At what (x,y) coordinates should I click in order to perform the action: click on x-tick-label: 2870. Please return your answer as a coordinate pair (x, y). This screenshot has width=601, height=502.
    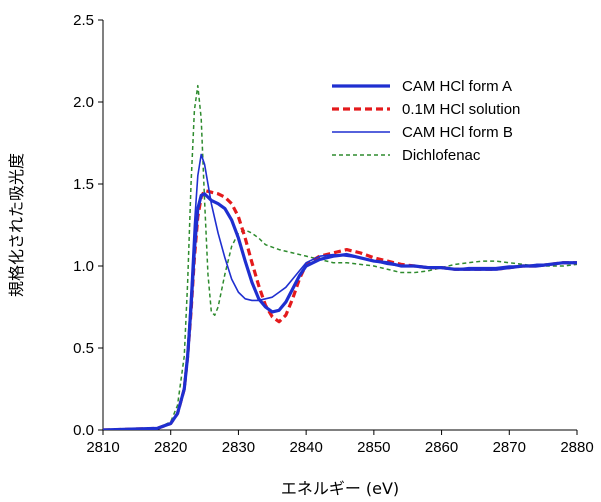
    Looking at the image, I should click on (509, 447).